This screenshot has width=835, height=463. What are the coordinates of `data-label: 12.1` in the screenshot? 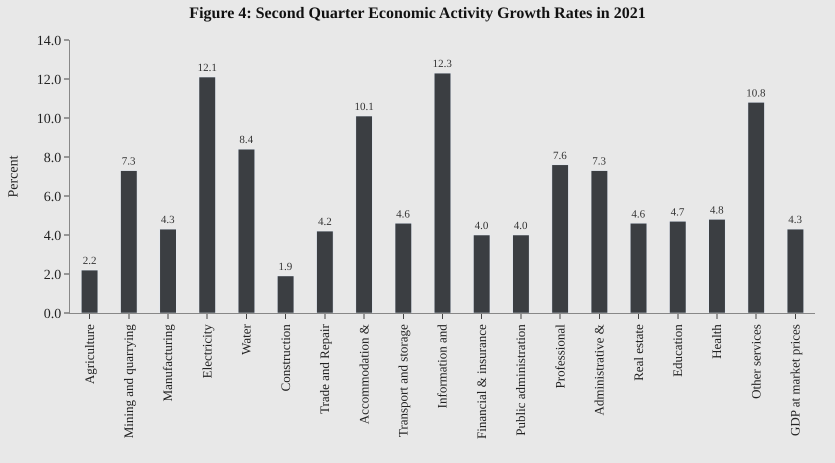 It's located at (207, 68).